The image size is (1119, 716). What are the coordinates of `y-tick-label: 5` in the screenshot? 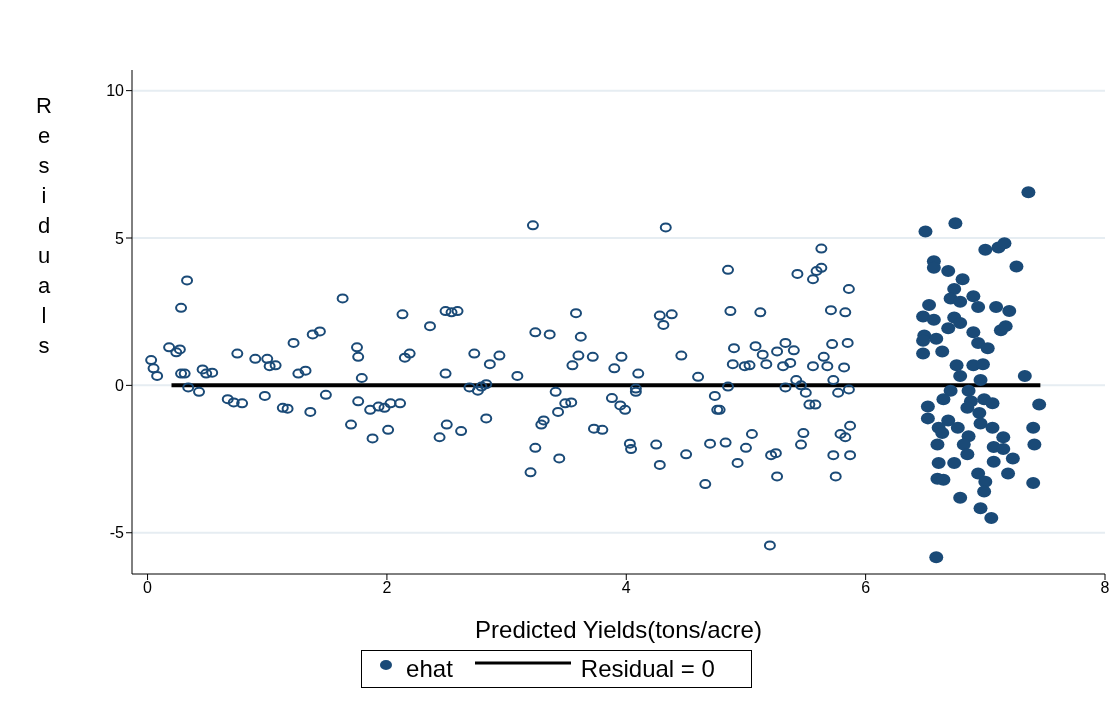 It's located at (120, 238).